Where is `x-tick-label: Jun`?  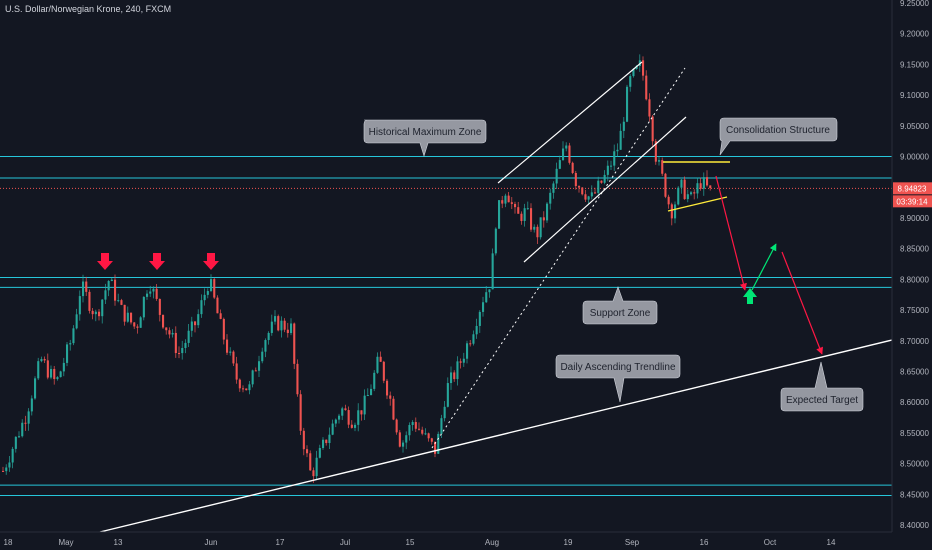 x-tick-label: Jun is located at coordinates (211, 542).